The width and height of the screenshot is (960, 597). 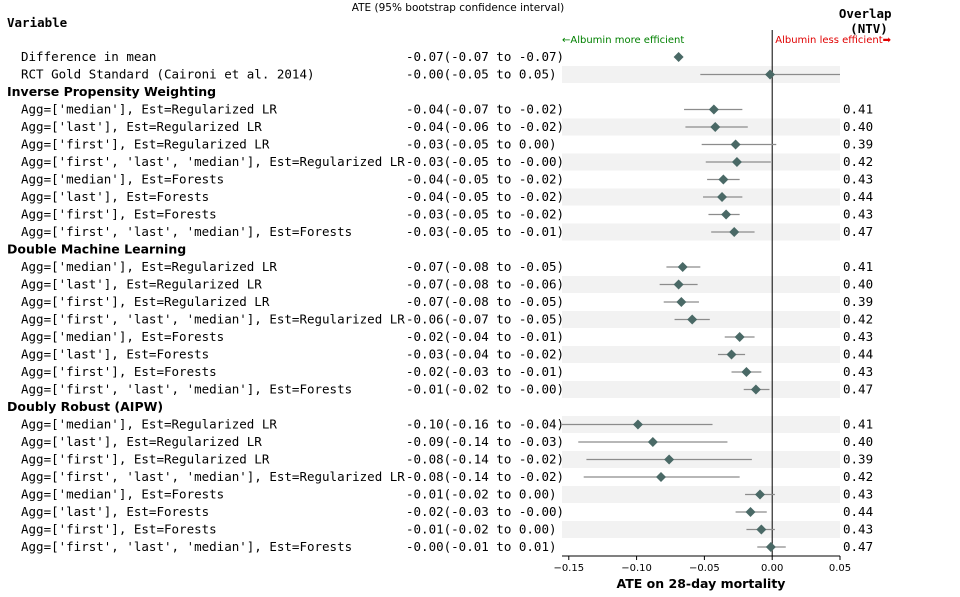 I want to click on row-label: RCT Gold Standard (Caironi et al. 2014), so click(x=168, y=74).